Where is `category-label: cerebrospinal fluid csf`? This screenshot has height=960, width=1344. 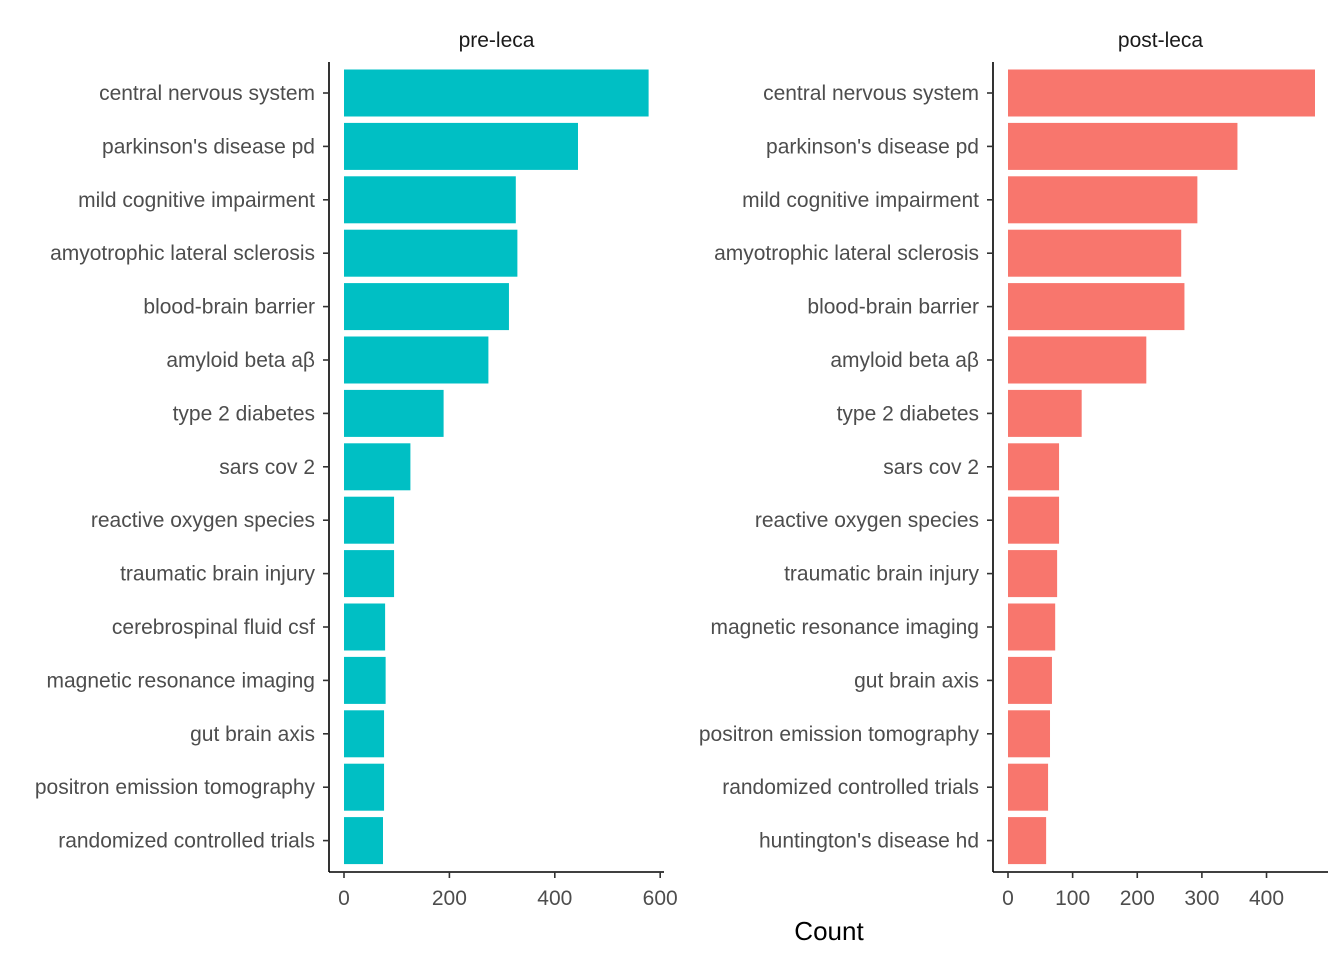
category-label: cerebrospinal fluid csf is located at coordinates (213, 627).